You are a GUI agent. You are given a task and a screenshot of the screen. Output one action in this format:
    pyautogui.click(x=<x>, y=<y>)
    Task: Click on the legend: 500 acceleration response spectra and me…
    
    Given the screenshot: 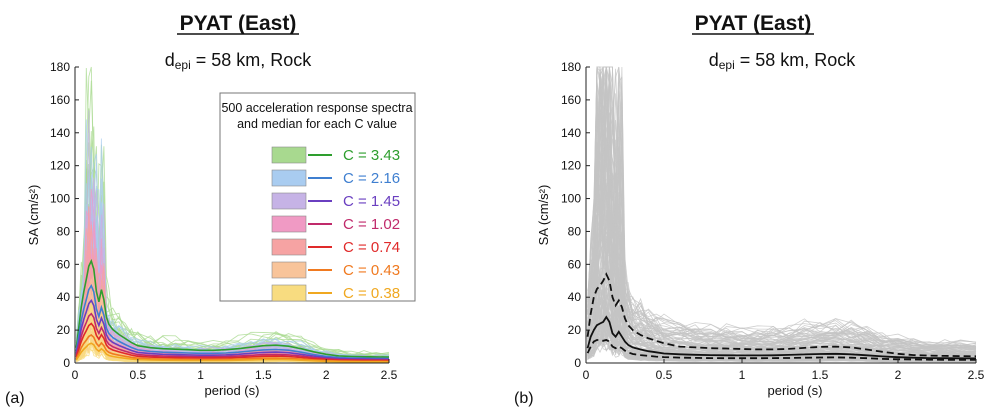 What is the action you would take?
    pyautogui.click(x=317, y=197)
    